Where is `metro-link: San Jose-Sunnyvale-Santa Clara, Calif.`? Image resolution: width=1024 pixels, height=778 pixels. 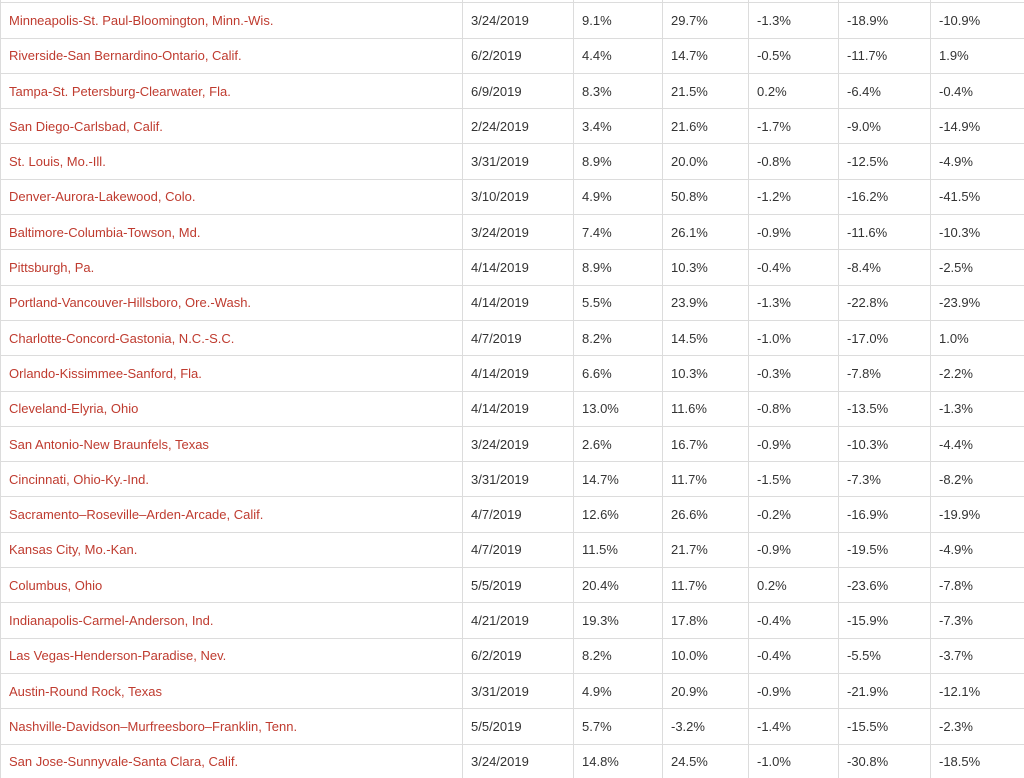 metro-link: San Jose-Sunnyvale-Santa Clara, Calif. is located at coordinates (231, 760).